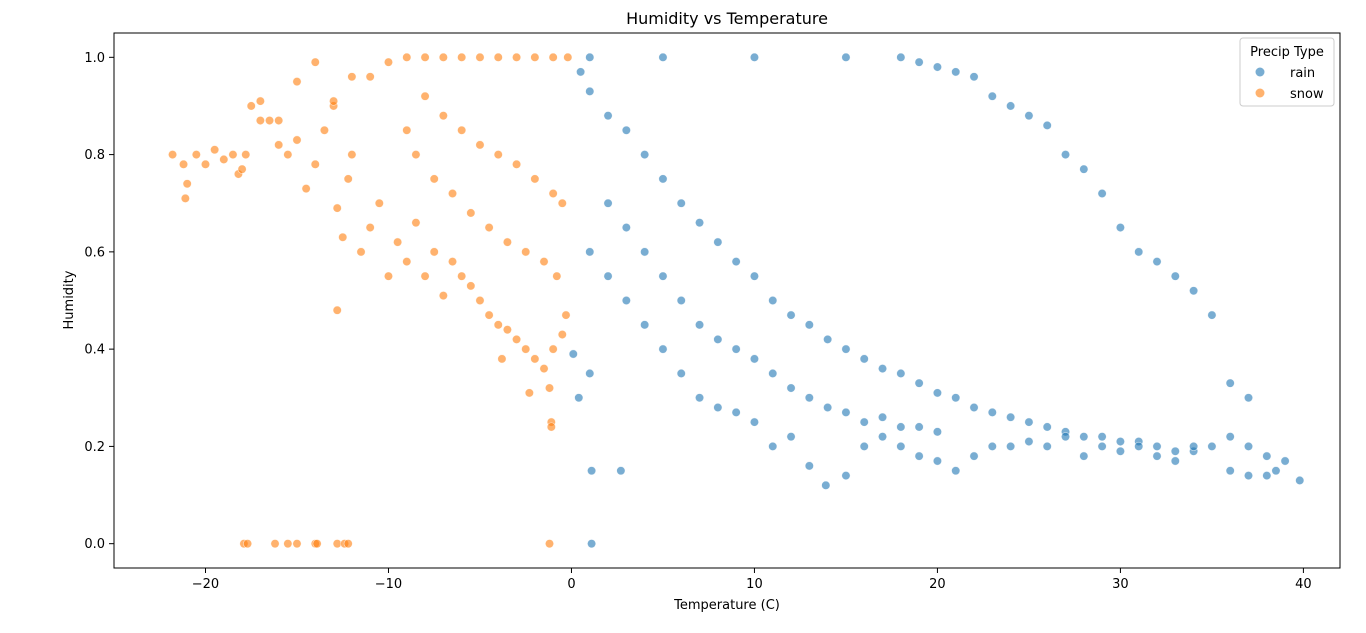  Describe the element at coordinates (1287, 72) in the screenshot. I see `legend: Precip Type rain snow` at that location.